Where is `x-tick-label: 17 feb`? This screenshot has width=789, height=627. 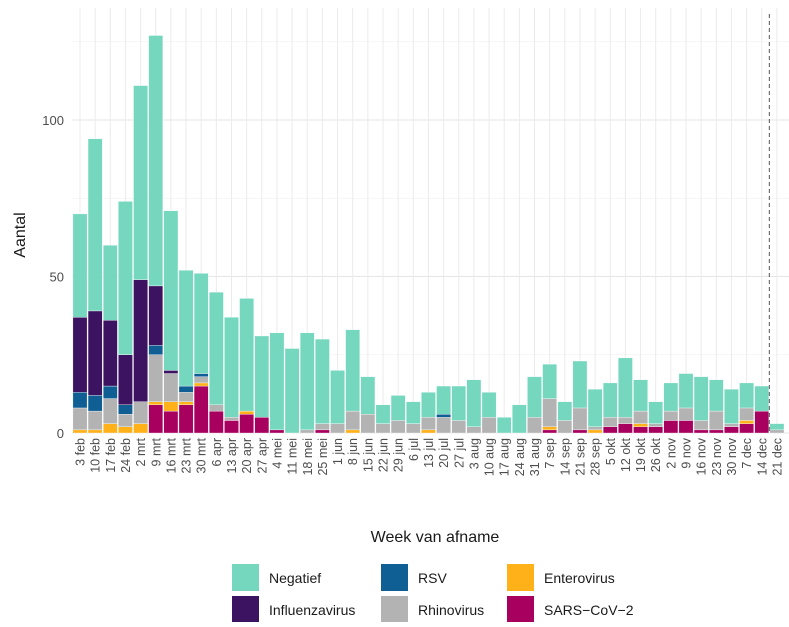 x-tick-label: 17 feb is located at coordinates (111, 455).